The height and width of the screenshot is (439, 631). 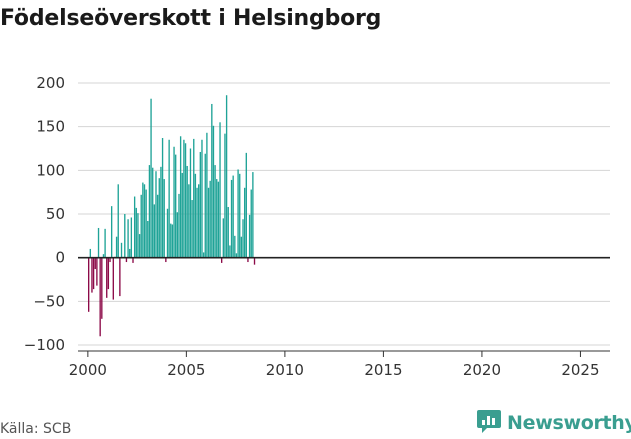 I want to click on source-label: Källa: SCB, so click(x=36, y=429).